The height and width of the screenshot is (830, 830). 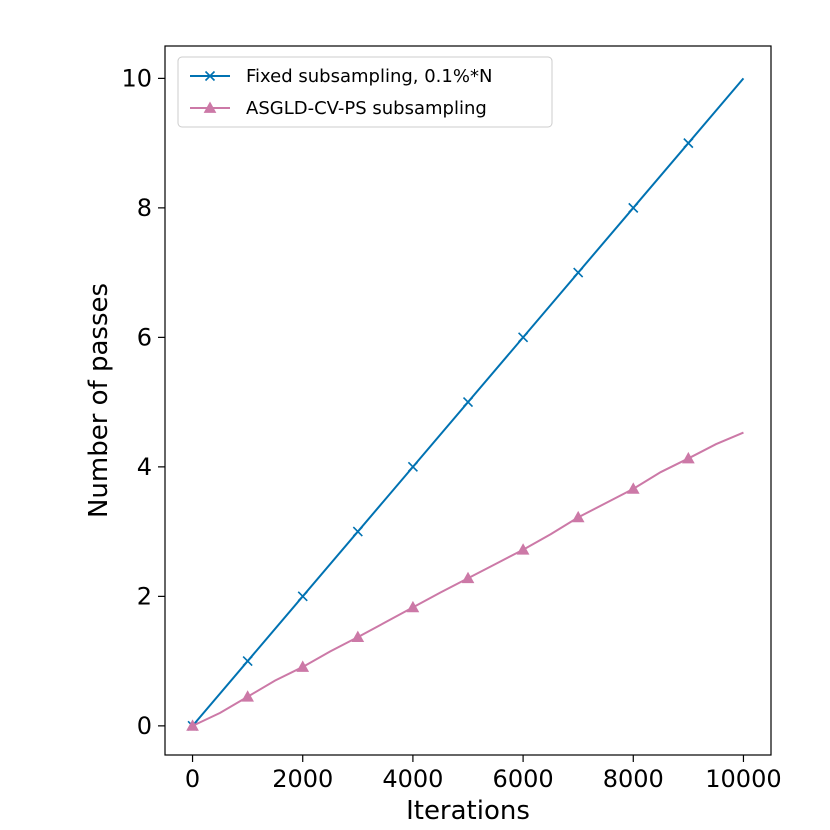 What do you see at coordinates (369, 76) in the screenshot?
I see `legend-label: Fixed subsampling, 0.1%*N` at bounding box center [369, 76].